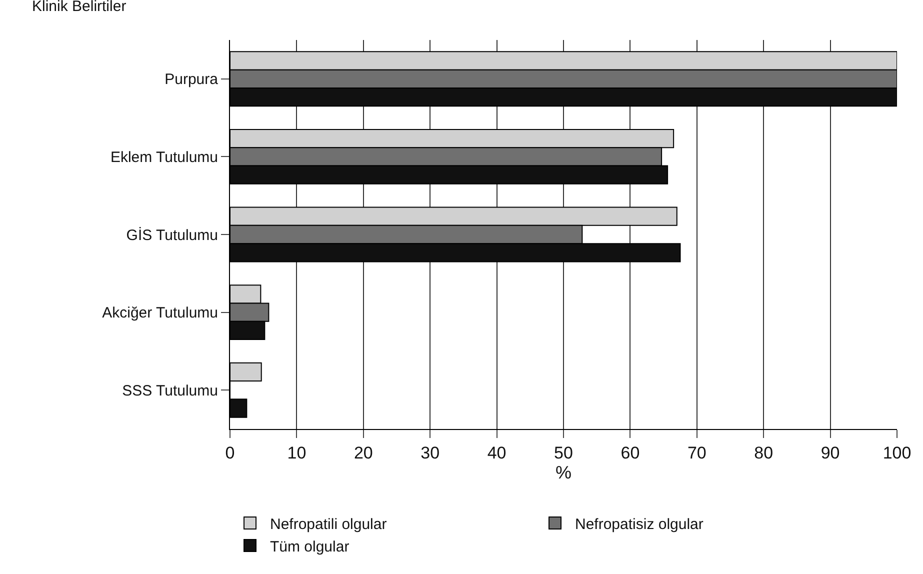 The image size is (923, 574). I want to click on x-tick-label: 90, so click(830, 452).